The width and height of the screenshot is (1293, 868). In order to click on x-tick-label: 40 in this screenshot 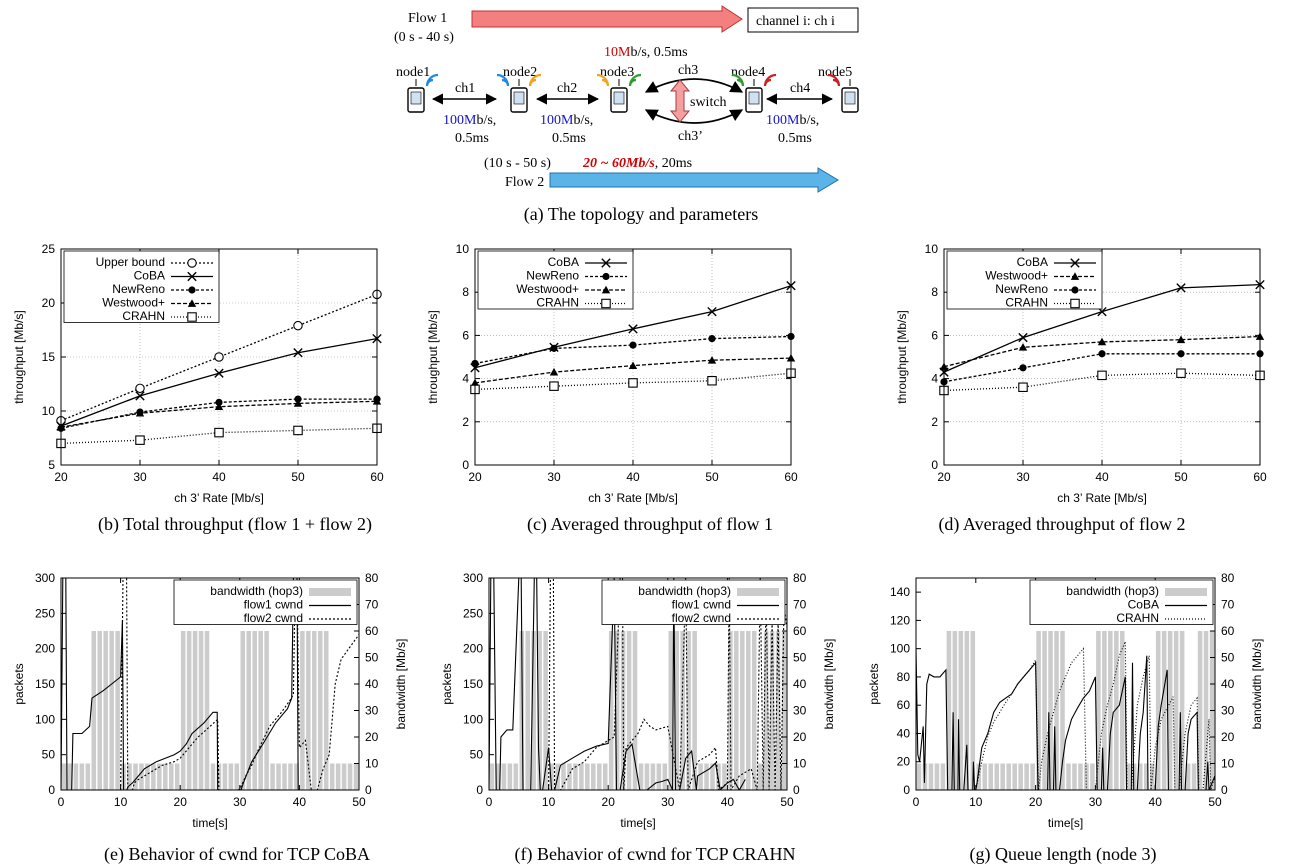, I will do `click(300, 802)`.